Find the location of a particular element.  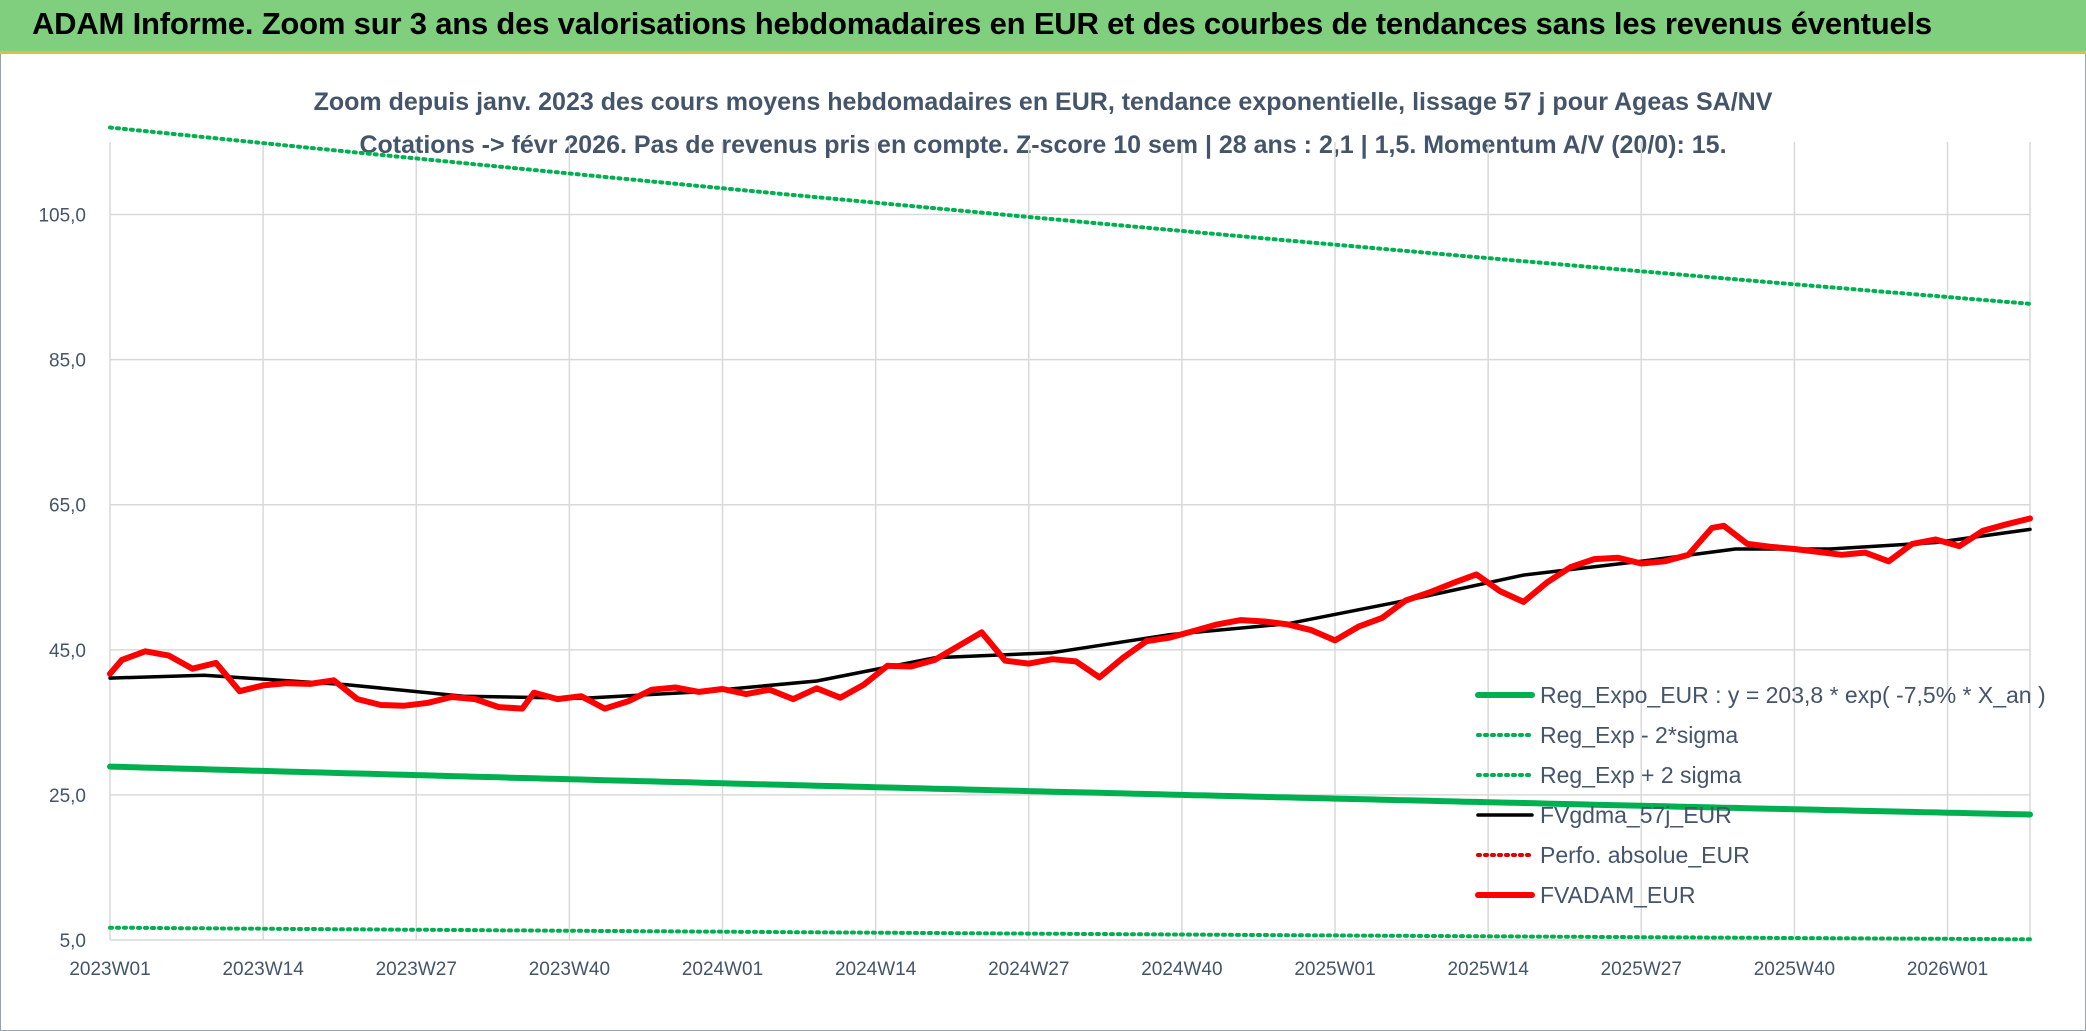

y-tick-label: 65,0 is located at coordinates (67, 506).